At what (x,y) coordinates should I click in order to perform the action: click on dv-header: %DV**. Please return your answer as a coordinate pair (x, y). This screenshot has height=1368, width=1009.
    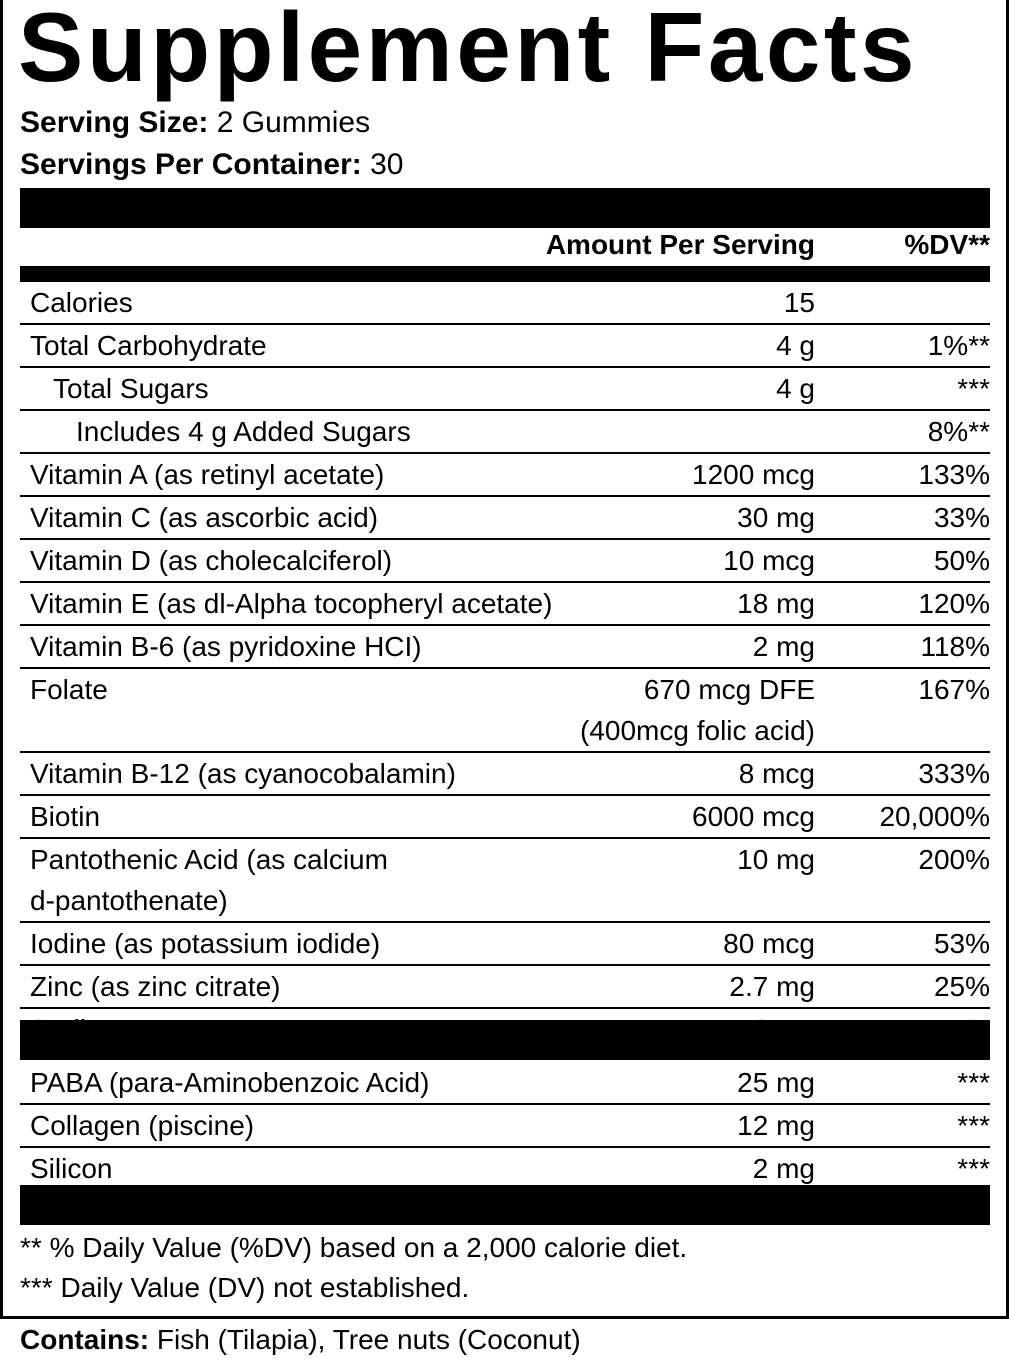
    Looking at the image, I should click on (947, 244).